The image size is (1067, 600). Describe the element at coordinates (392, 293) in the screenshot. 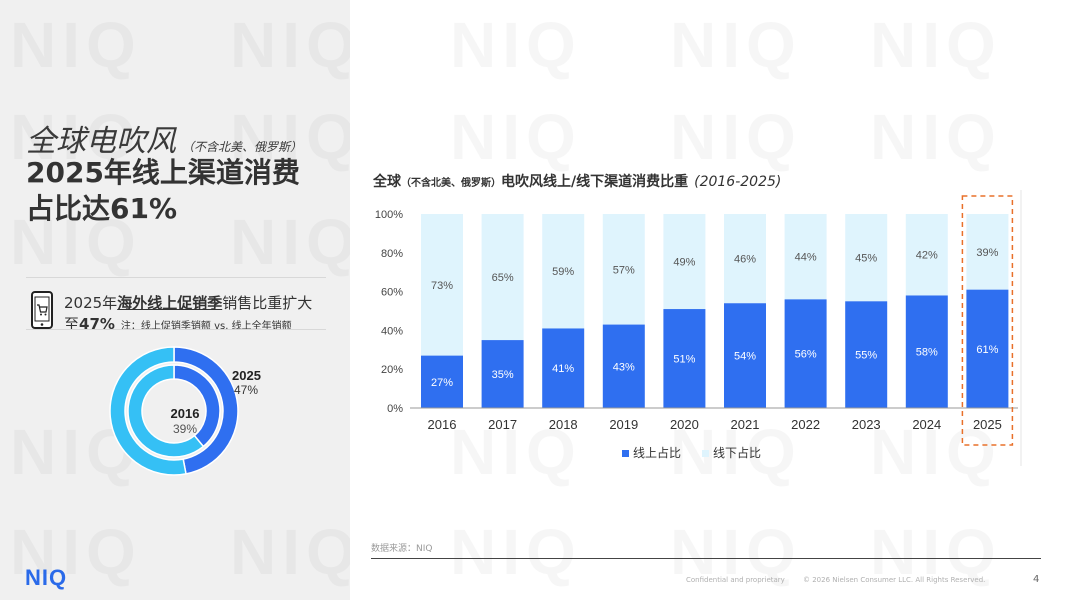

I see `y-tick-label: 60%` at that location.